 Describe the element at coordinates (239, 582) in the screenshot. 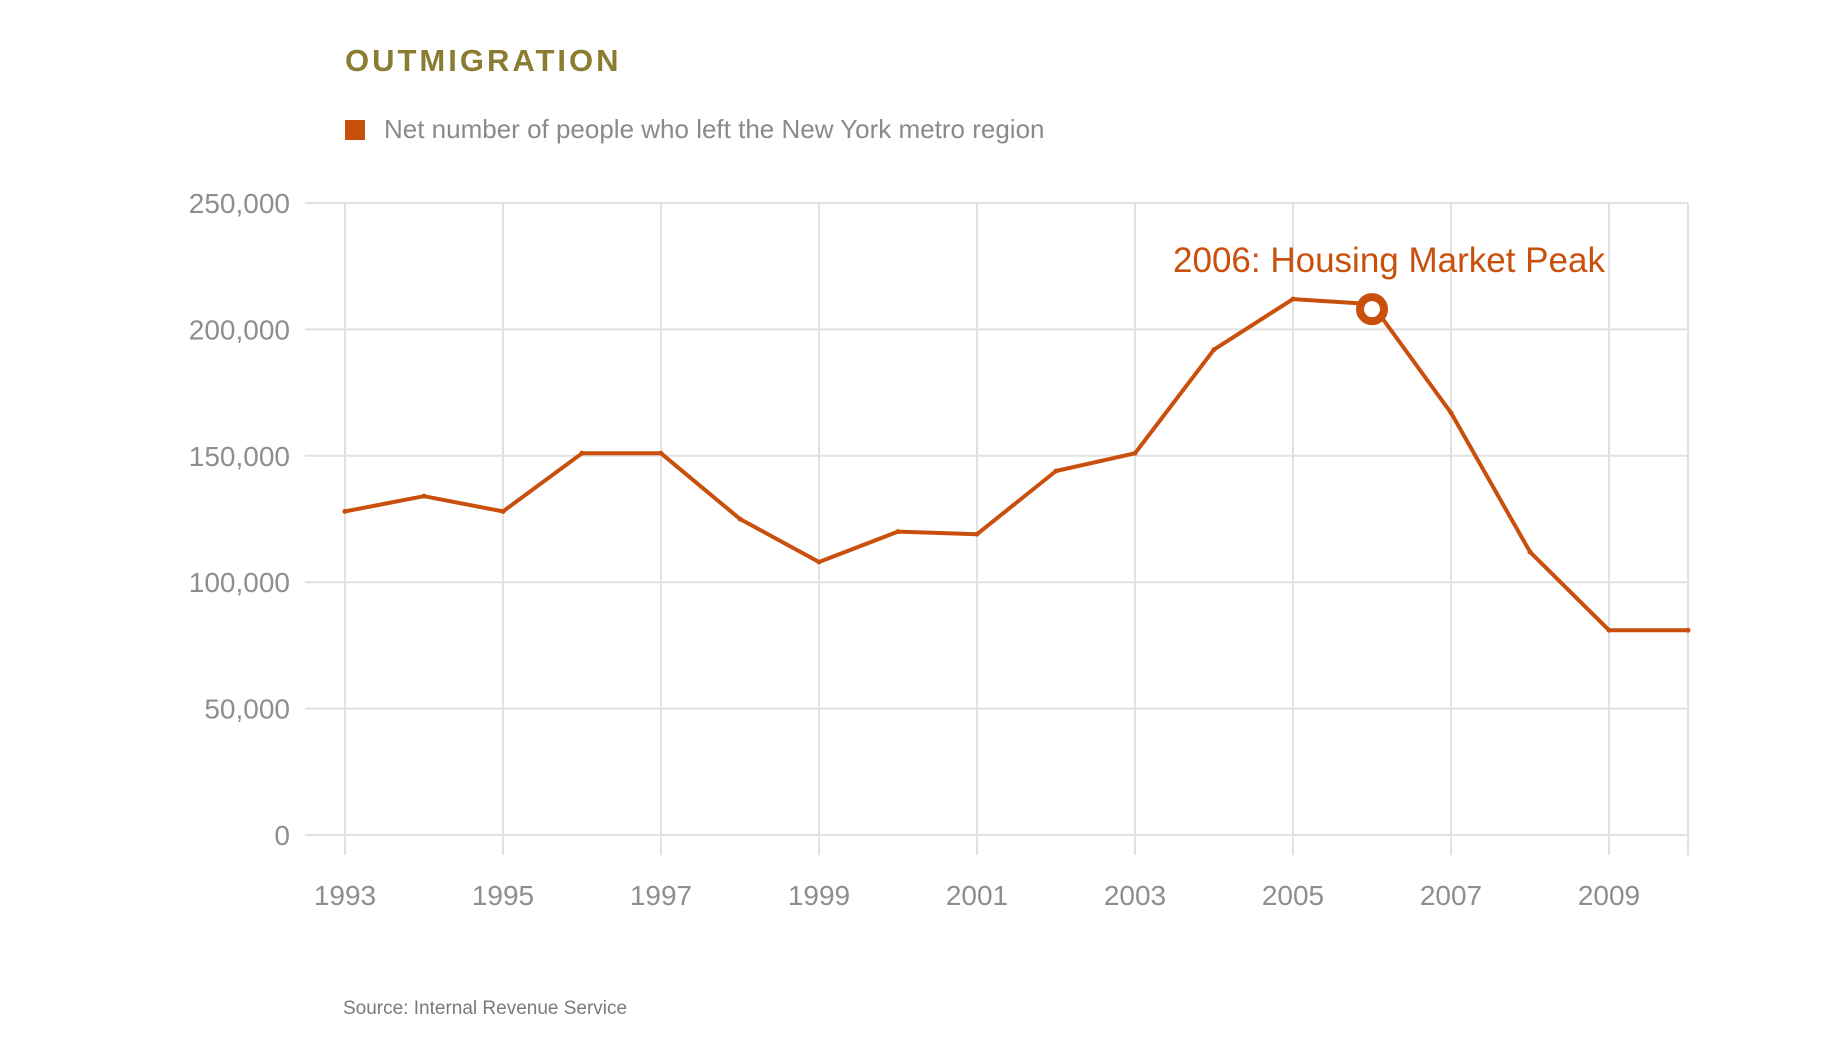

I see `y-tick-label: 100,000` at that location.